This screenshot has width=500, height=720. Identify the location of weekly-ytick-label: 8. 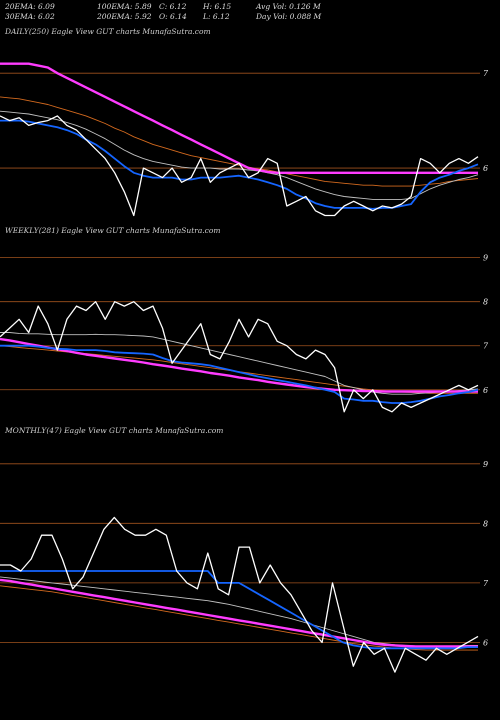
(485, 302).